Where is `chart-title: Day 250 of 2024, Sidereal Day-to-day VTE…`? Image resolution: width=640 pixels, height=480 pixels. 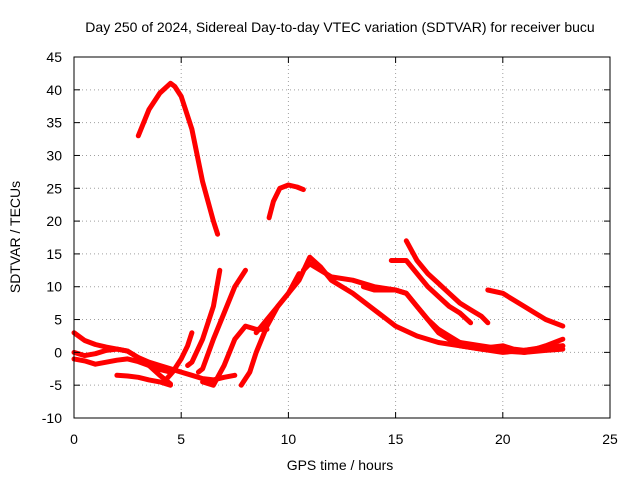 chart-title: Day 250 of 2024, Sidereal Day-to-day VTE… is located at coordinates (339, 27).